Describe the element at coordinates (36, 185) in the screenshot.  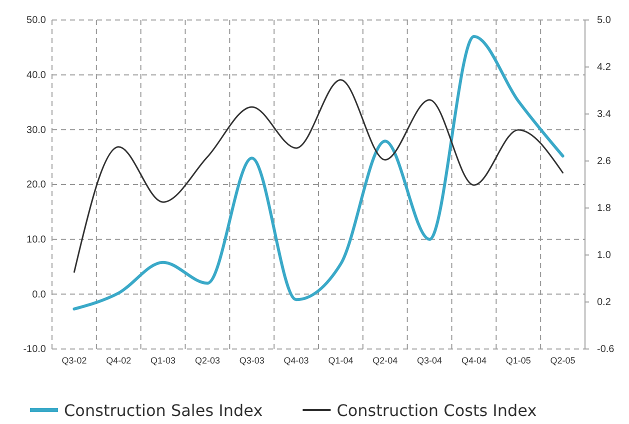
I see `y-tick-label: 20.0` at that location.